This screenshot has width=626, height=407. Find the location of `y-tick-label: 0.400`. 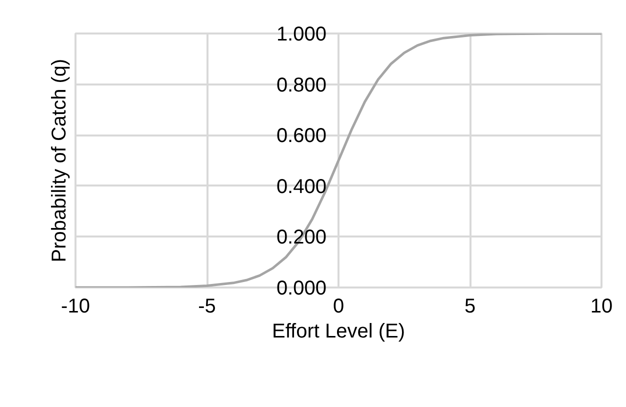

y-tick-label: 0.400 is located at coordinates (301, 187).